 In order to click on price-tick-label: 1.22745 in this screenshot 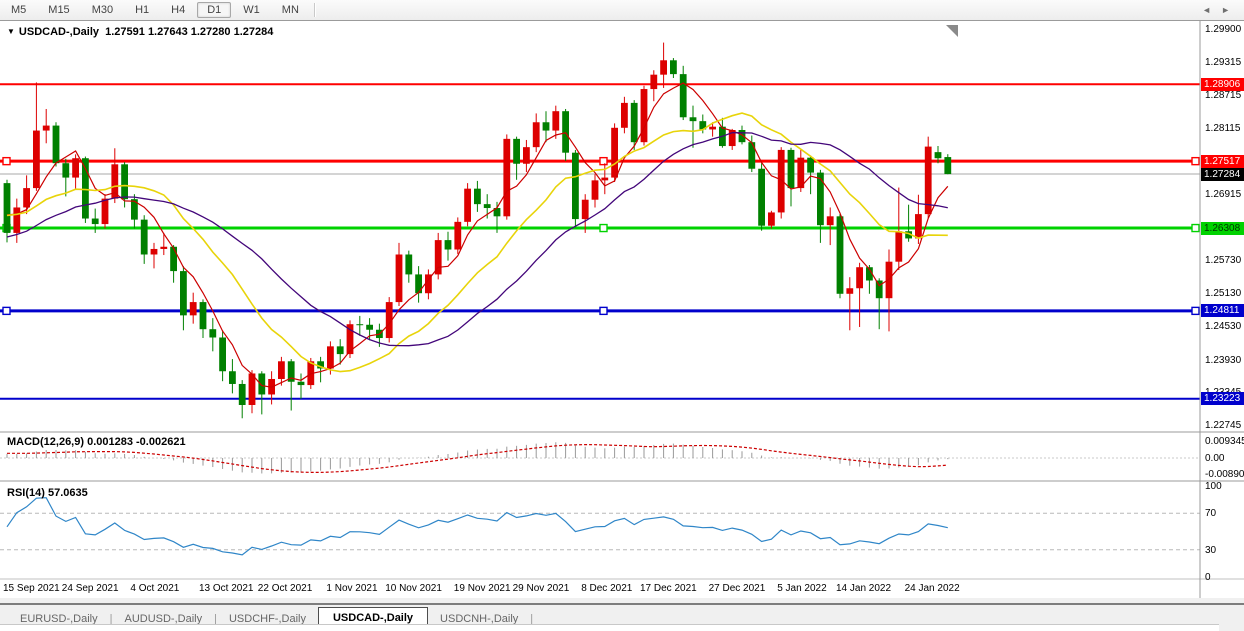, I will do `click(1223, 426)`.